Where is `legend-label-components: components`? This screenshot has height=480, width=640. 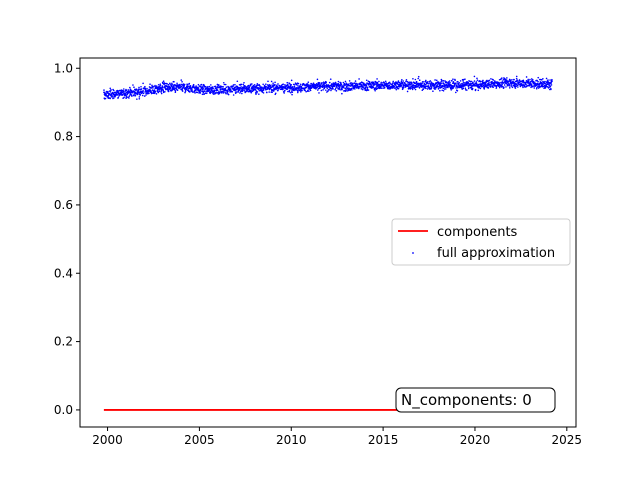 legend-label-components: components is located at coordinates (477, 232).